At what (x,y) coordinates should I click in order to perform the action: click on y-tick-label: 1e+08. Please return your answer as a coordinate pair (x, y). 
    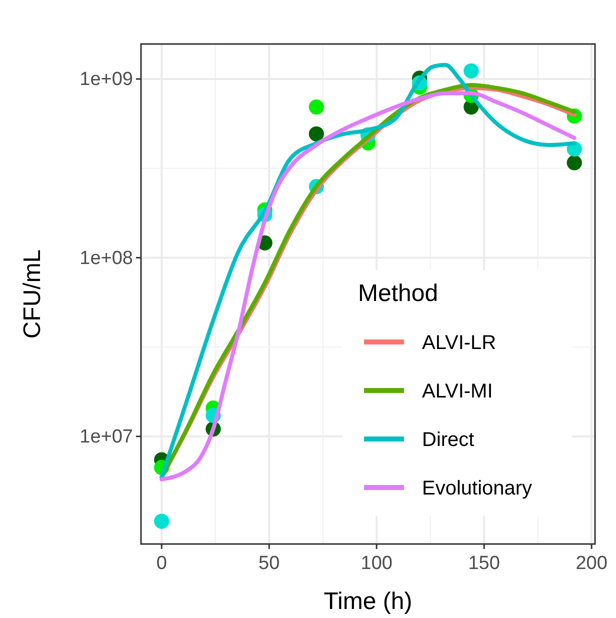
    Looking at the image, I should click on (106, 258).